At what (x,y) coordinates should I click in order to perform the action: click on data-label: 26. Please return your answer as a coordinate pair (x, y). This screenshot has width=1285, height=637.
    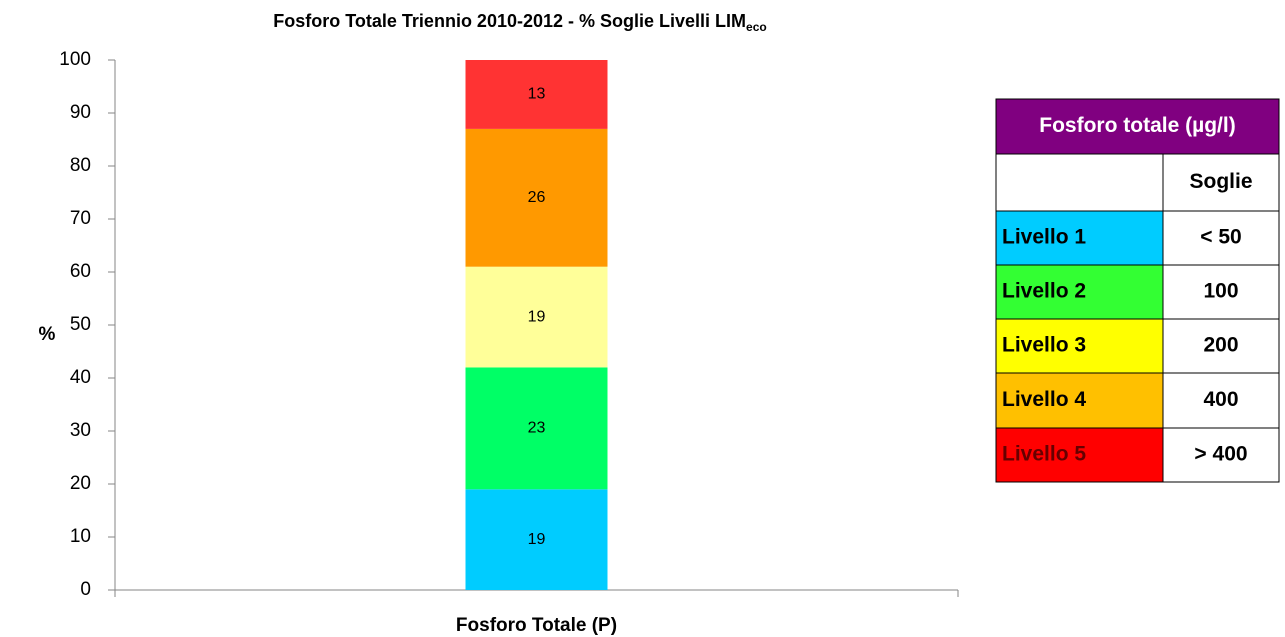
    Looking at the image, I should click on (537, 197).